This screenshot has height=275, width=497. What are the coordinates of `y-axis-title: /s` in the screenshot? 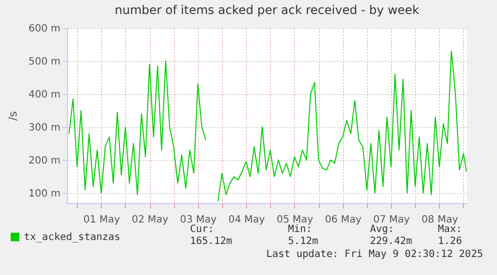 It's located at (13, 116).